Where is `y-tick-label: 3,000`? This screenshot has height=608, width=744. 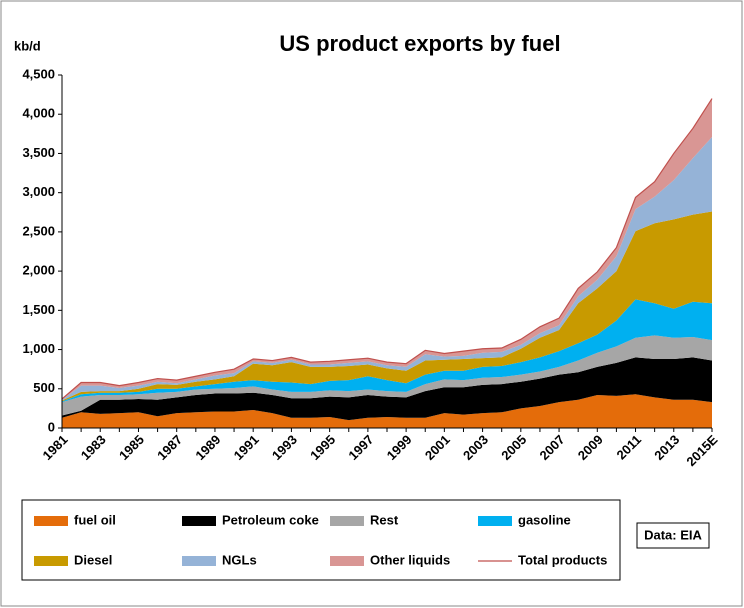 y-tick-label: 3,000 is located at coordinates (38, 191).